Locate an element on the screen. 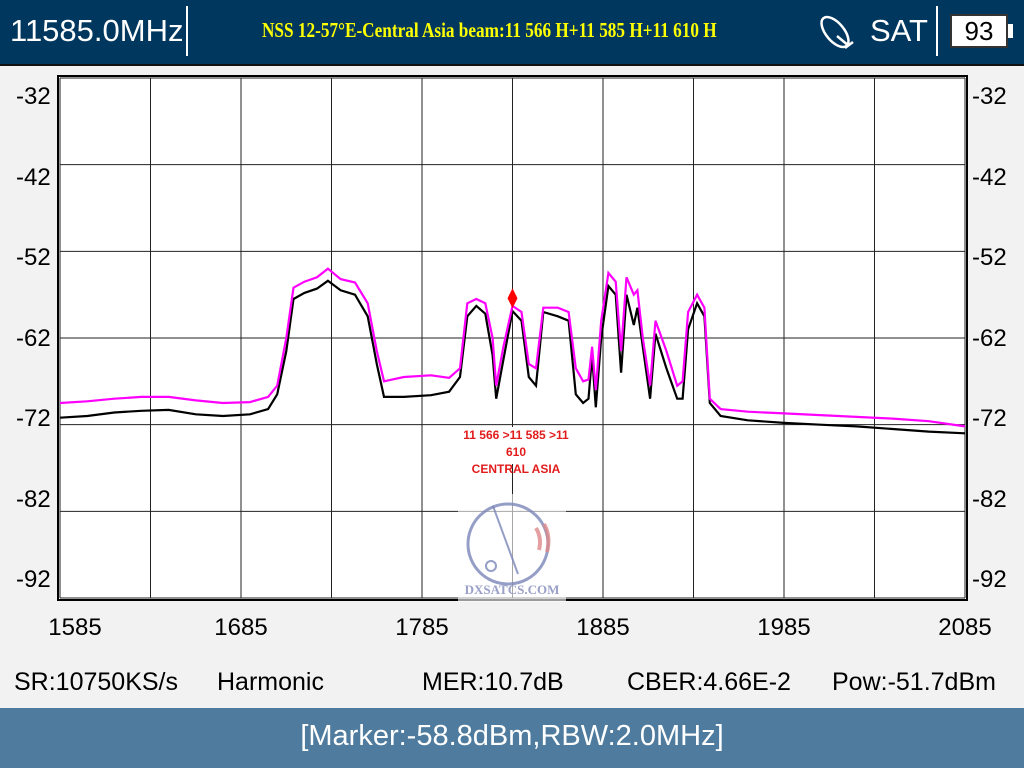  y-tick-label-left: -42 is located at coordinates (33, 177).